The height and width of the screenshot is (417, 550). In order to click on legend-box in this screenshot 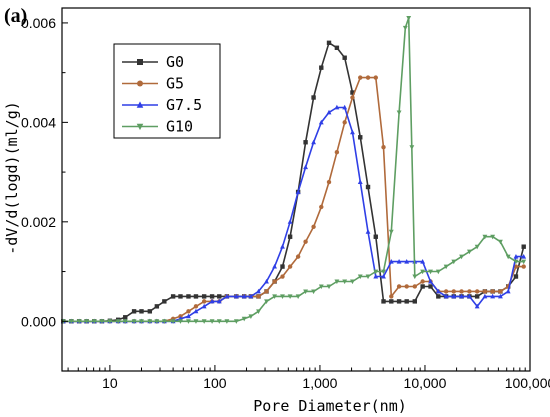, I will do `click(167, 91)`.